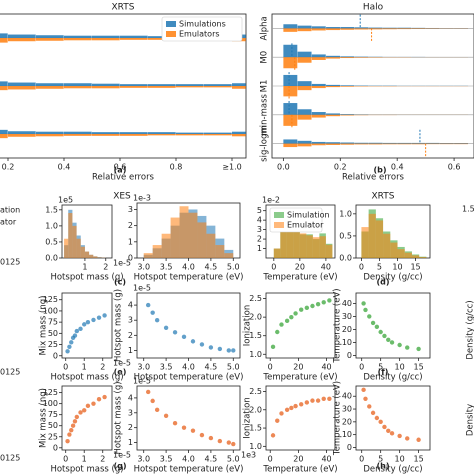 Image resolution: width=474 pixels, height=474 pixels. What do you see at coordinates (248, 417) in the screenshot?
I see `y-axis-label: Ionization` at bounding box center [248, 417].